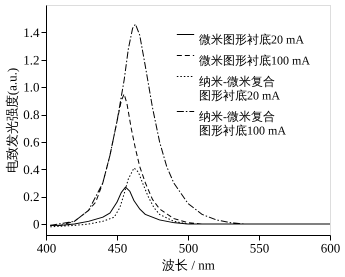 This screenshot has width=345, height=277. Describe the element at coordinates (330, 248) in the screenshot. I see `x-tick-label: 600` at that location.